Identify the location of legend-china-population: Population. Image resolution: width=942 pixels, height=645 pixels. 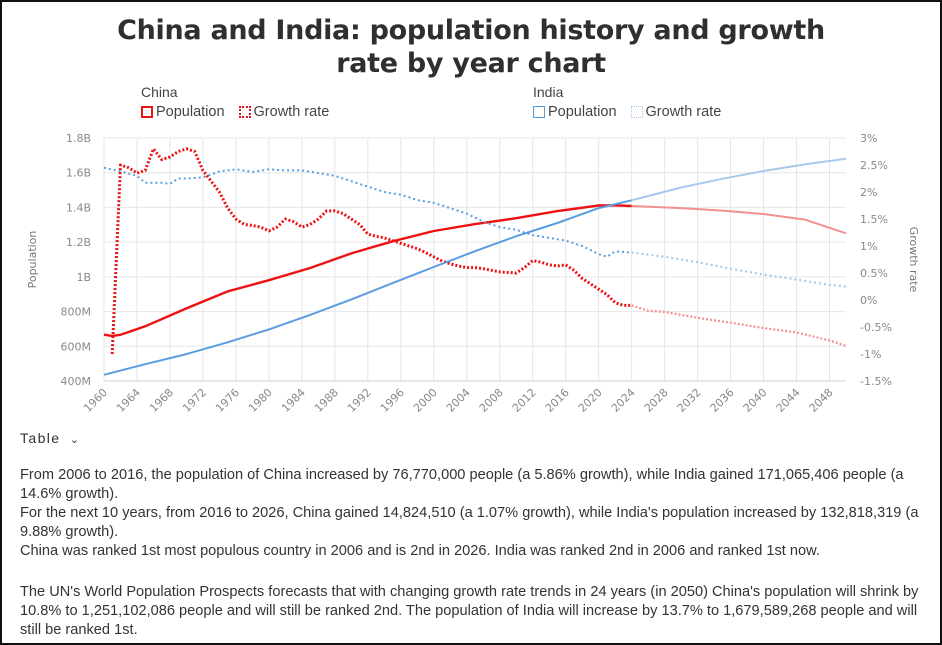
(183, 112).